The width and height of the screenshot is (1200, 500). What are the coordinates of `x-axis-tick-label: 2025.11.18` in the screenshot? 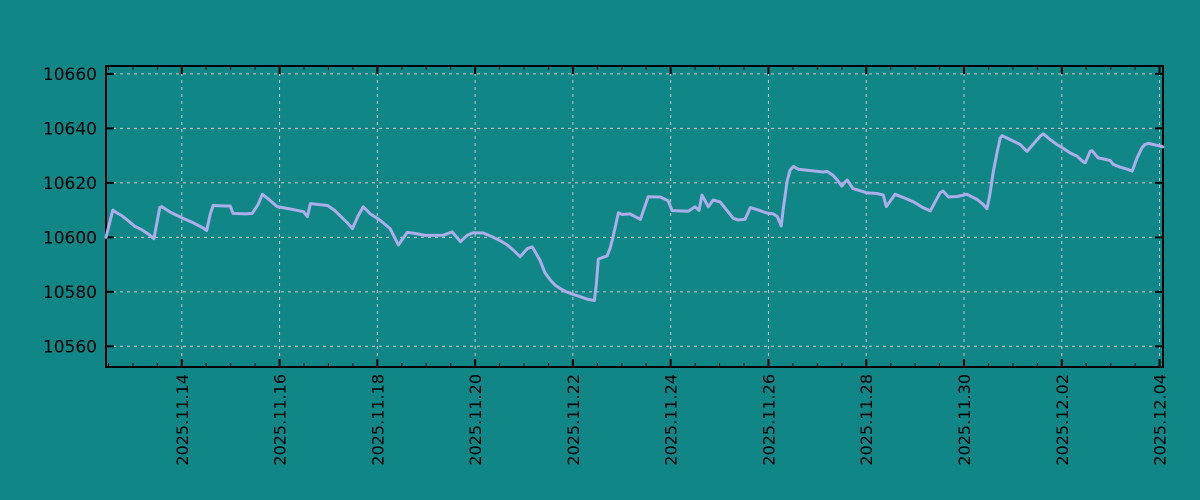 It's located at (377, 420).